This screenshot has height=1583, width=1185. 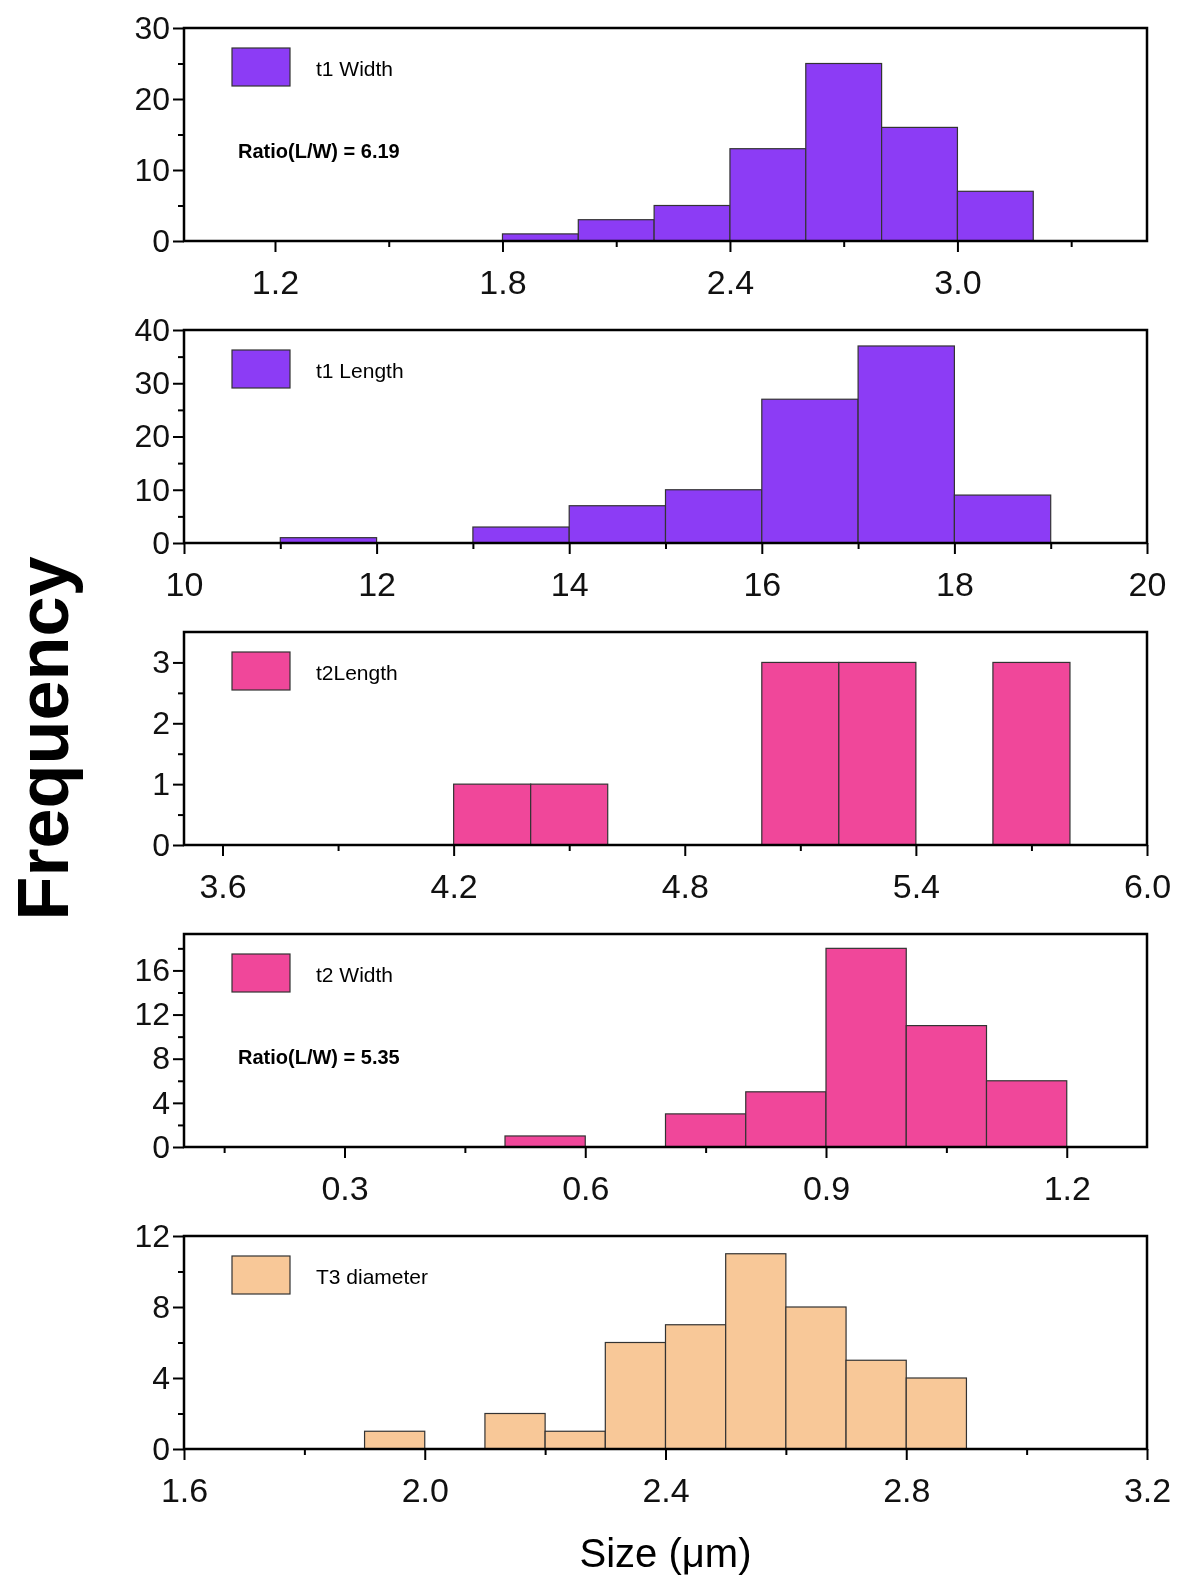 What do you see at coordinates (1147, 584) in the screenshot?
I see `x-tick-label: 20` at bounding box center [1147, 584].